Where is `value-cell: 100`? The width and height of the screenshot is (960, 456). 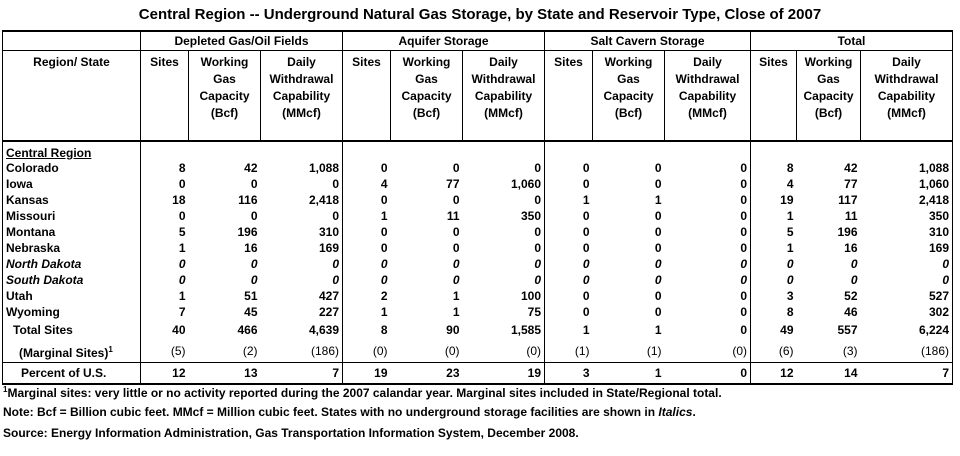
value-cell: 100 is located at coordinates (530, 296).